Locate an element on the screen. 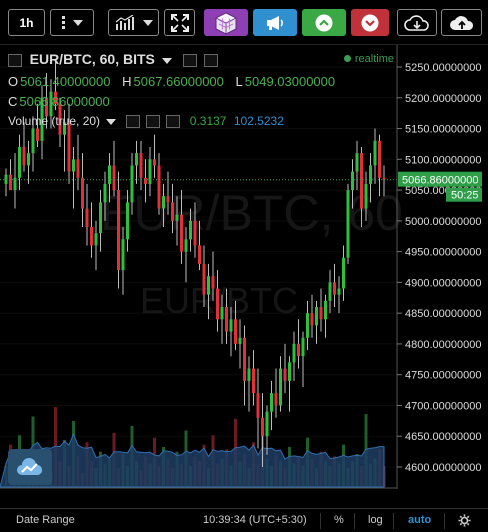  volume-indicator-title: Volume (true, 20) is located at coordinates (54, 121).